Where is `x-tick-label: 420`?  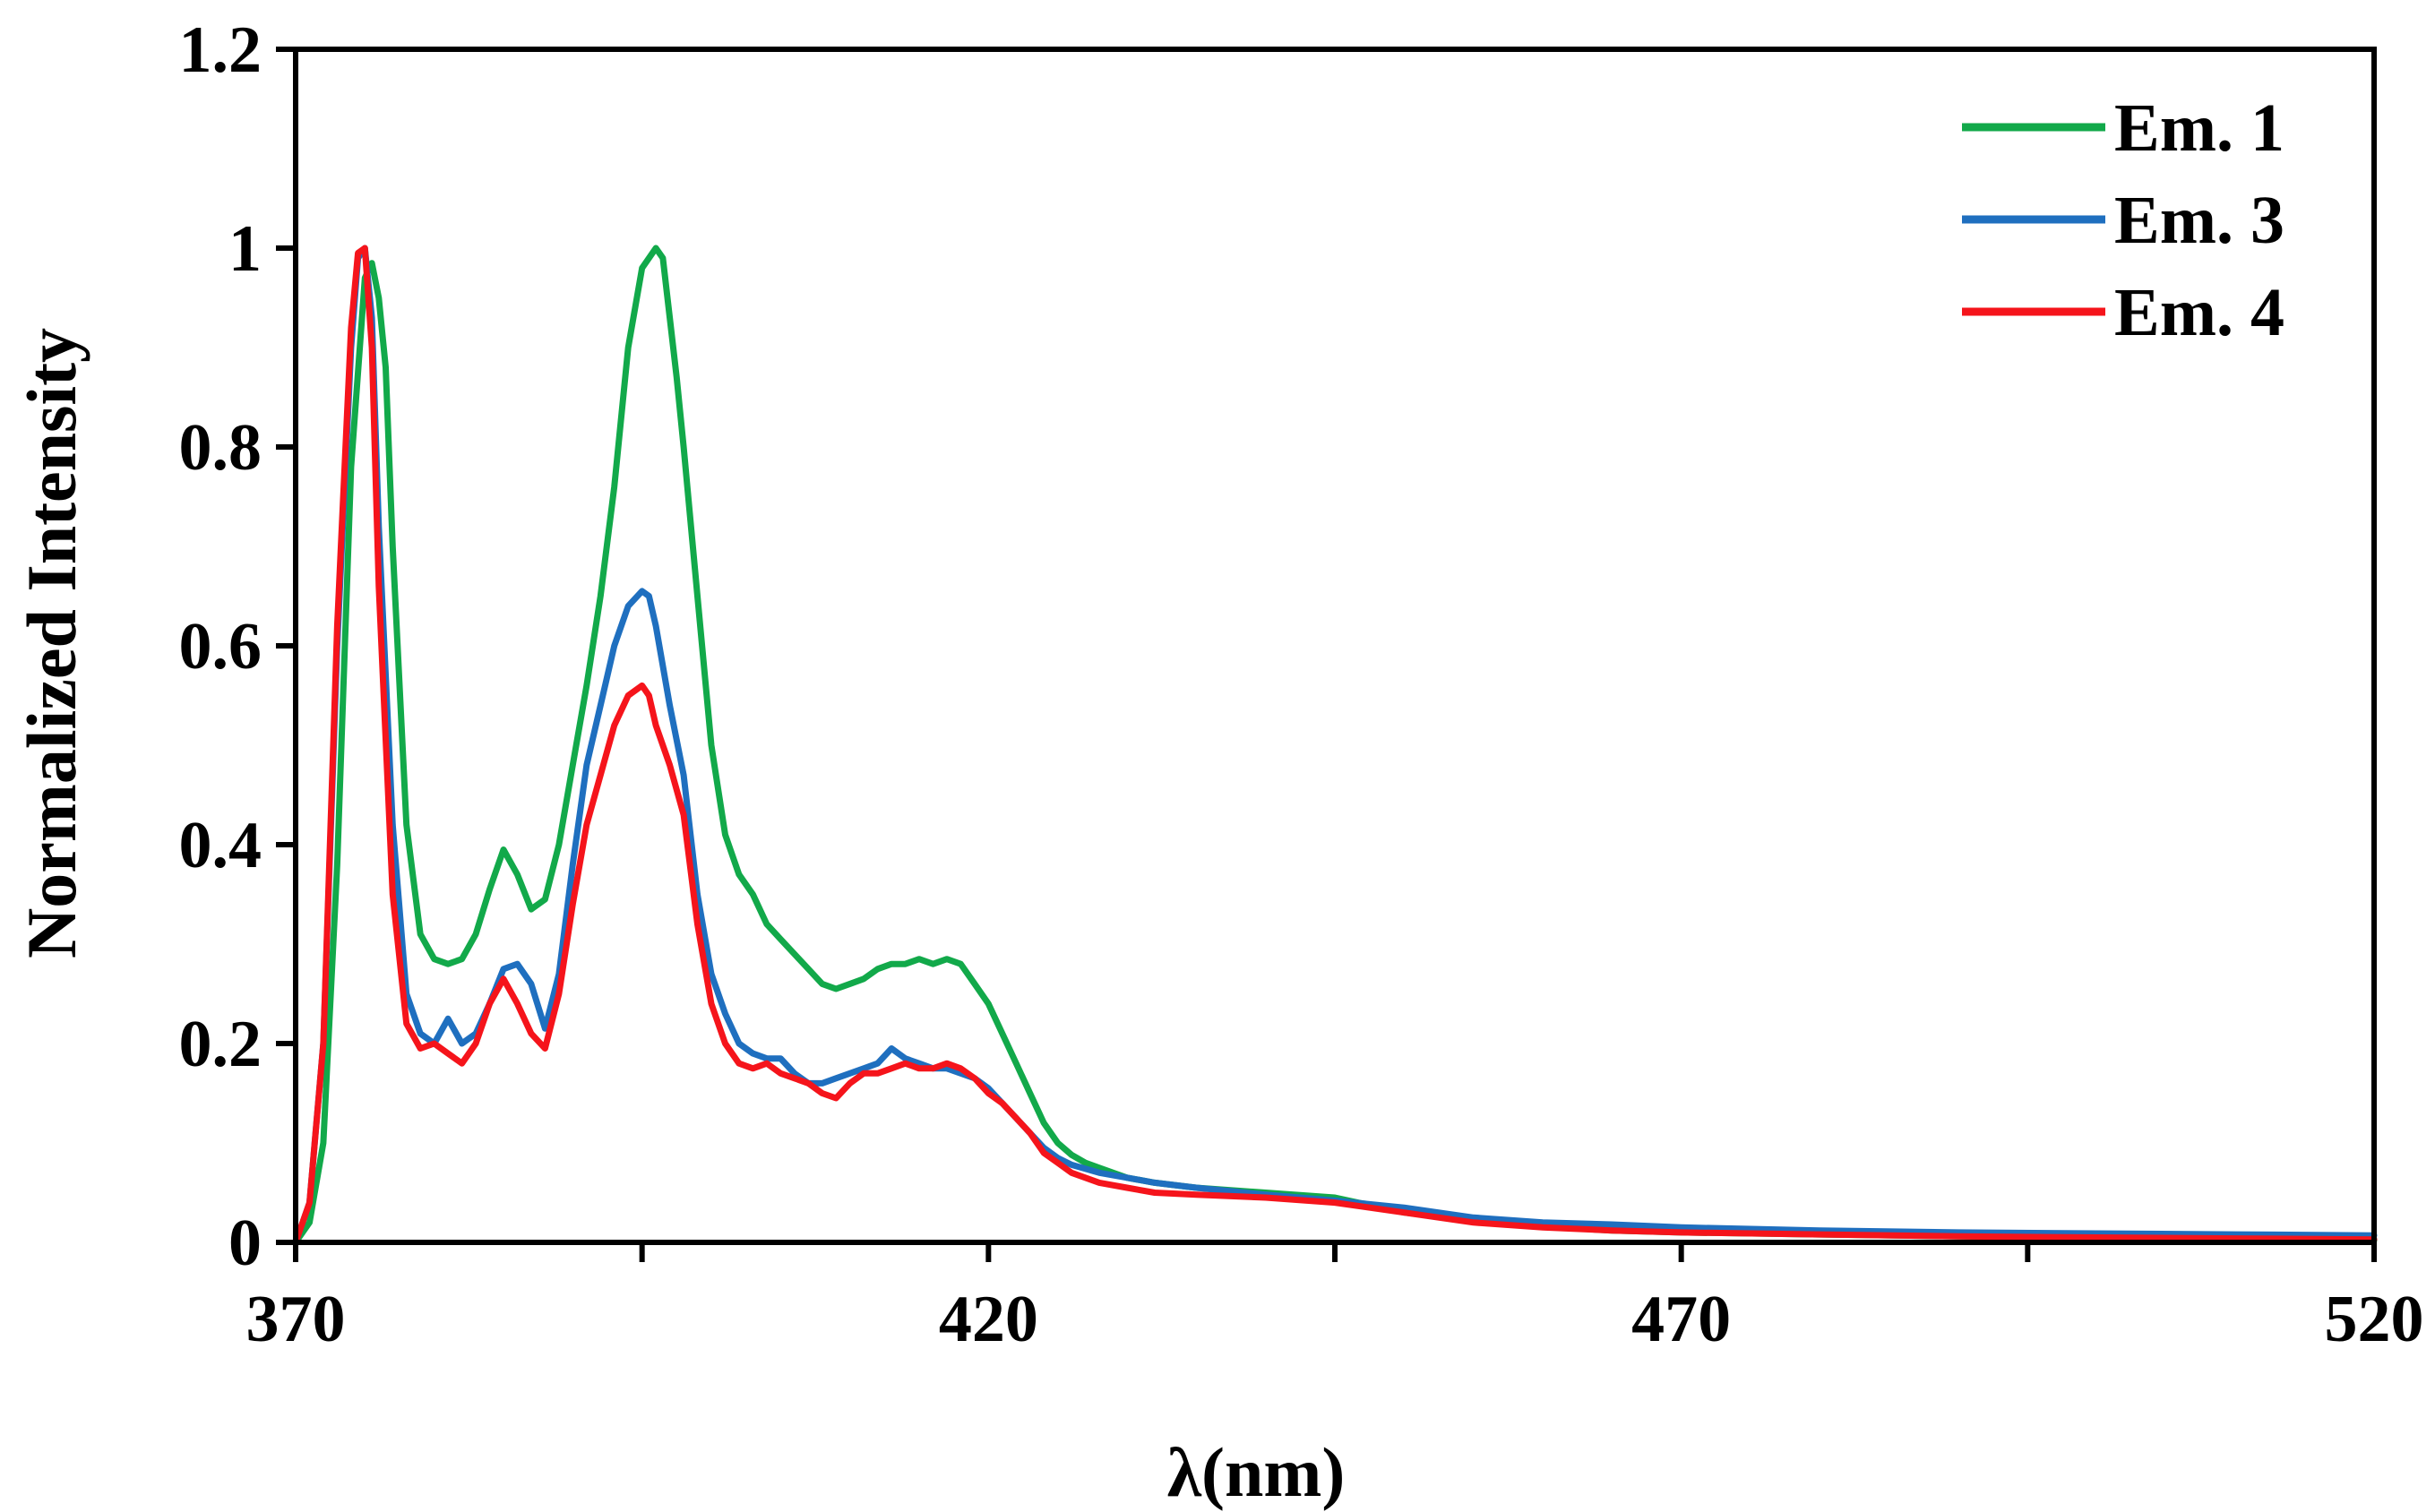 x-tick-label: 420 is located at coordinates (988, 1320).